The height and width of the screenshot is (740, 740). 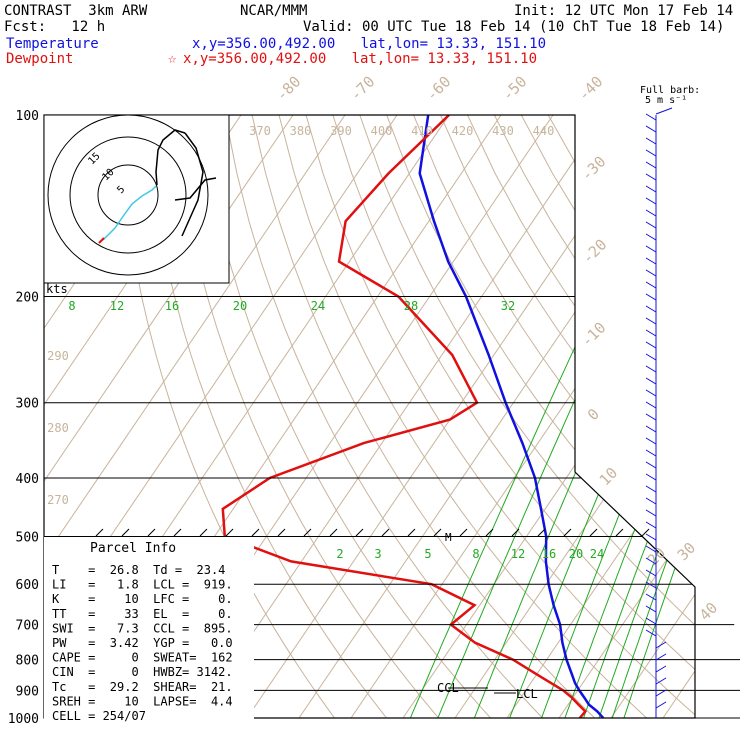 I want to click on isotherm-label: -40, so click(x=591, y=89).